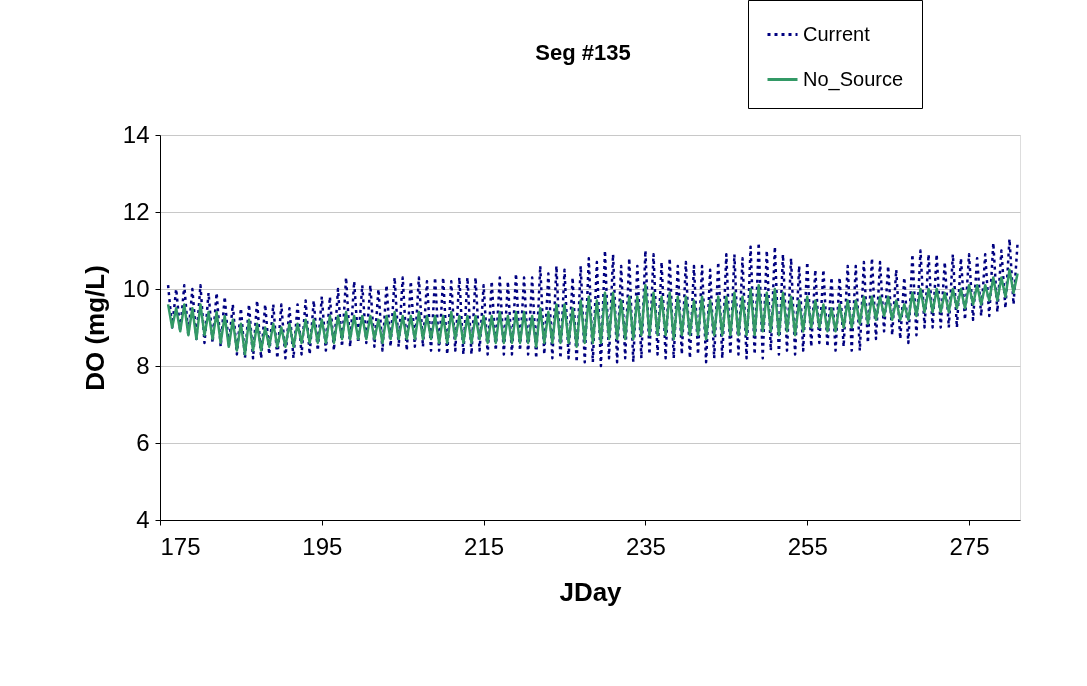 This screenshot has width=1087, height=686. What do you see at coordinates (143, 519) in the screenshot?
I see `y-tick-label: 4` at bounding box center [143, 519].